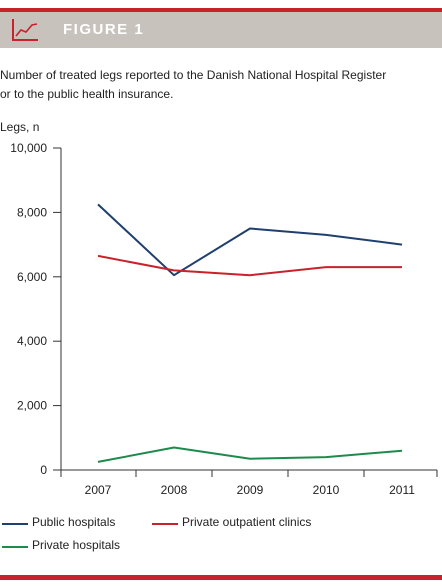 This screenshot has width=442, height=587. What do you see at coordinates (32, 212) in the screenshot?
I see `y-tick-label: 8,000` at bounding box center [32, 212].